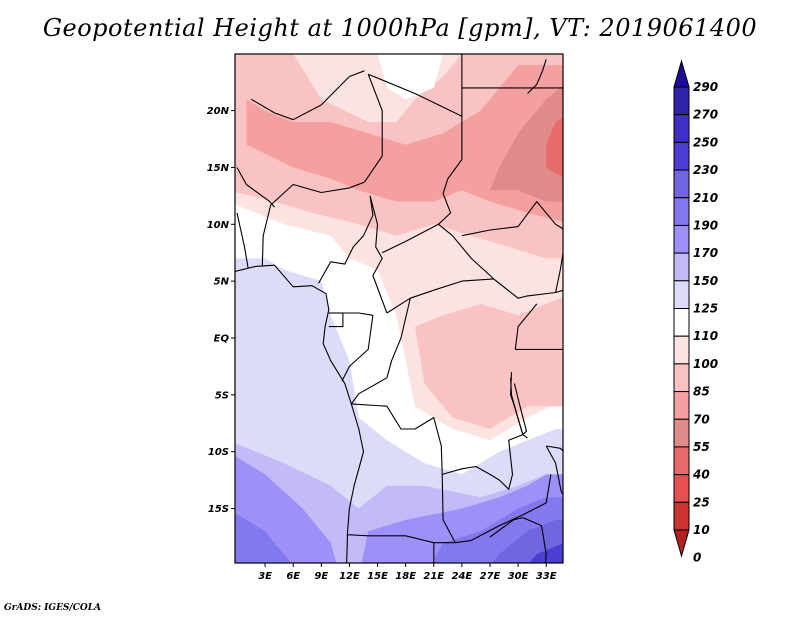  Describe the element at coordinates (705, 170) in the screenshot. I see `colorbar-label: 230` at that location.